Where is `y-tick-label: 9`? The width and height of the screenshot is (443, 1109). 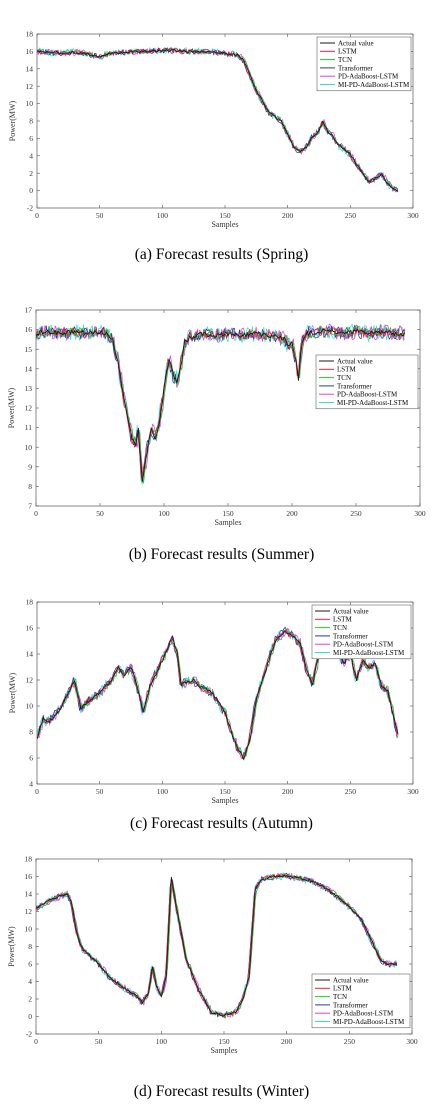 y-tick-label: 9 is located at coordinates (30, 466).